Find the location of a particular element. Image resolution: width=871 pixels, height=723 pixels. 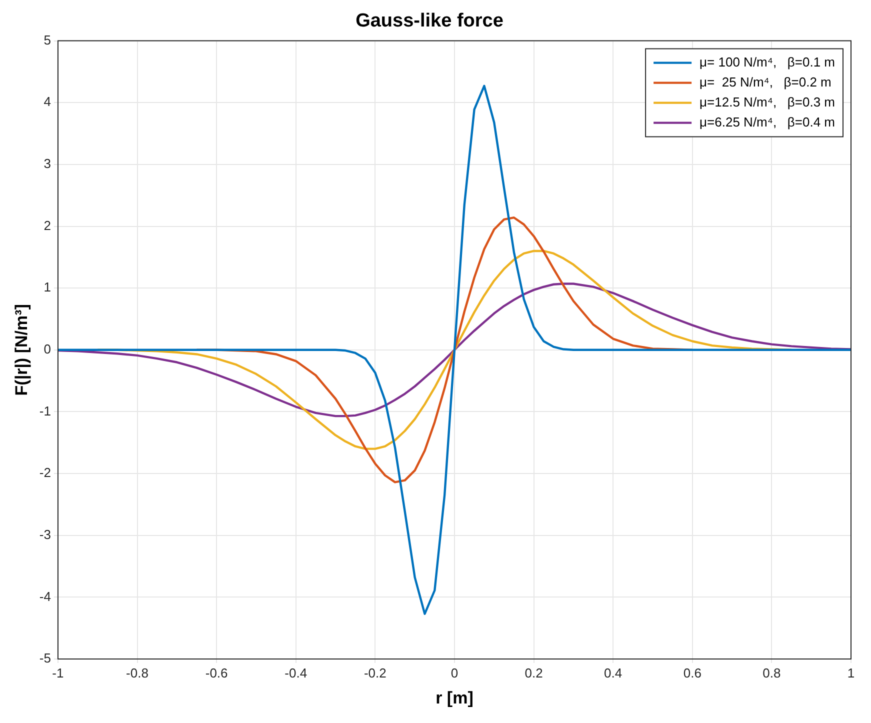

y-tick-label: 0 is located at coordinates (47, 348).